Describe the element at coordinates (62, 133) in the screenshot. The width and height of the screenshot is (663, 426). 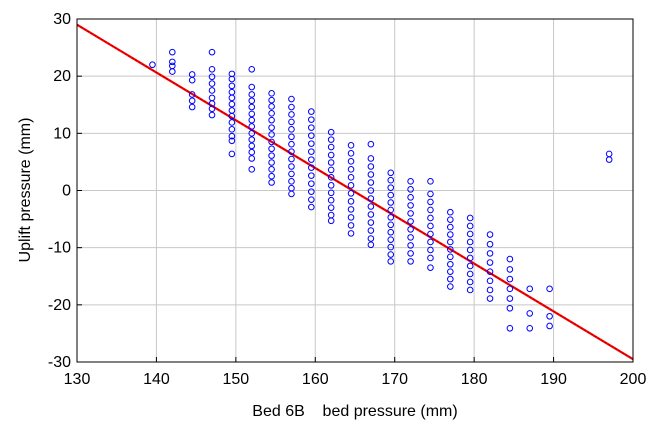
I see `y-tick-label: 10` at that location.